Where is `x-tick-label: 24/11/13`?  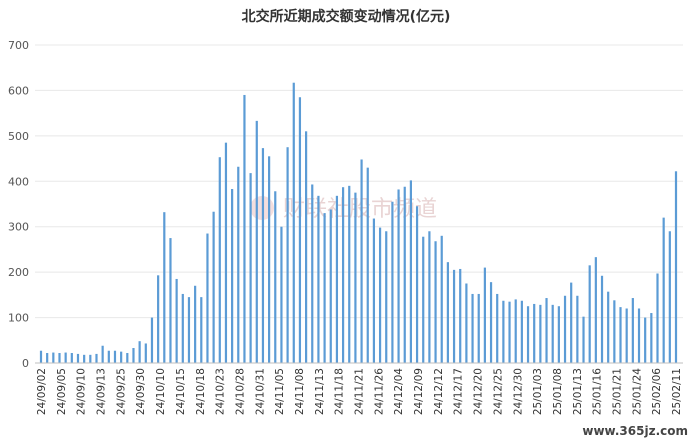 x-tick-label: 24/11/13 is located at coordinates (320, 391).